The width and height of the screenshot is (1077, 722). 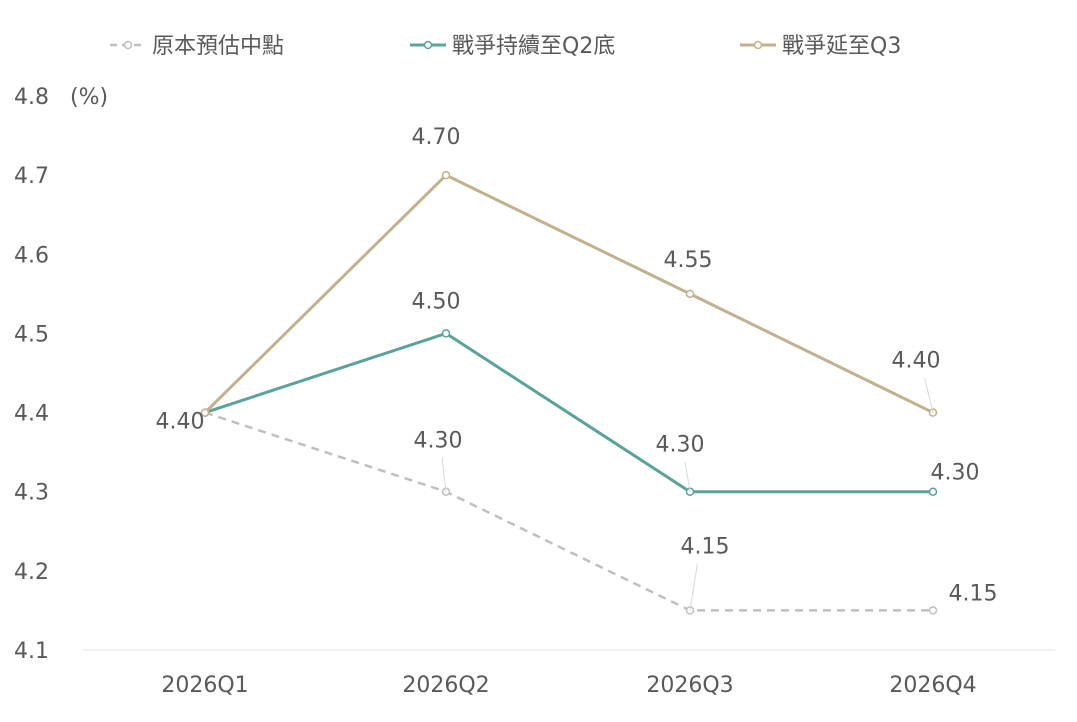 I want to click on data-label: 4.50, so click(x=436, y=301).